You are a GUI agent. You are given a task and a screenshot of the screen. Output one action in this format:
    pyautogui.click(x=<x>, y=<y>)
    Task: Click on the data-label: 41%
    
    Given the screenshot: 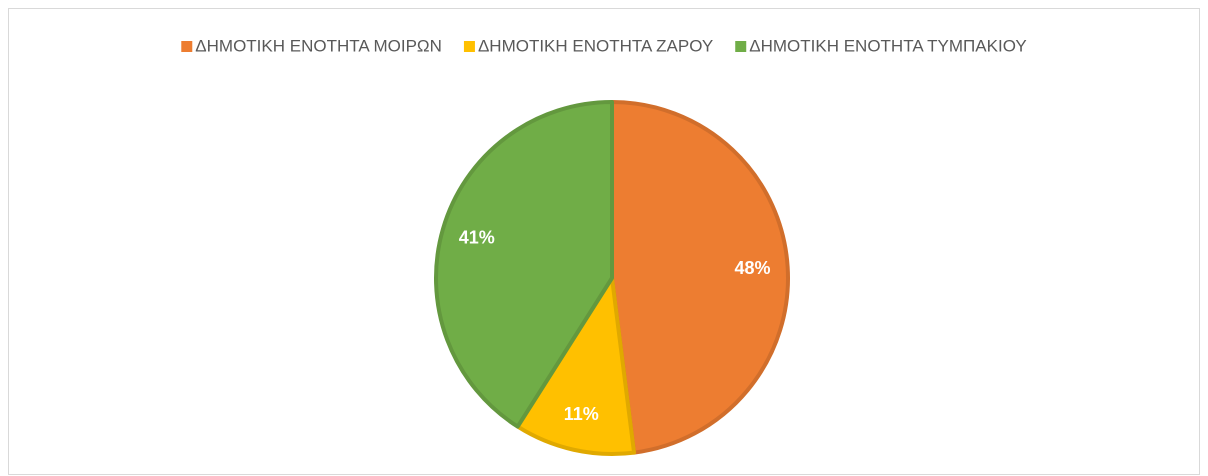 What is the action you would take?
    pyautogui.click(x=477, y=237)
    